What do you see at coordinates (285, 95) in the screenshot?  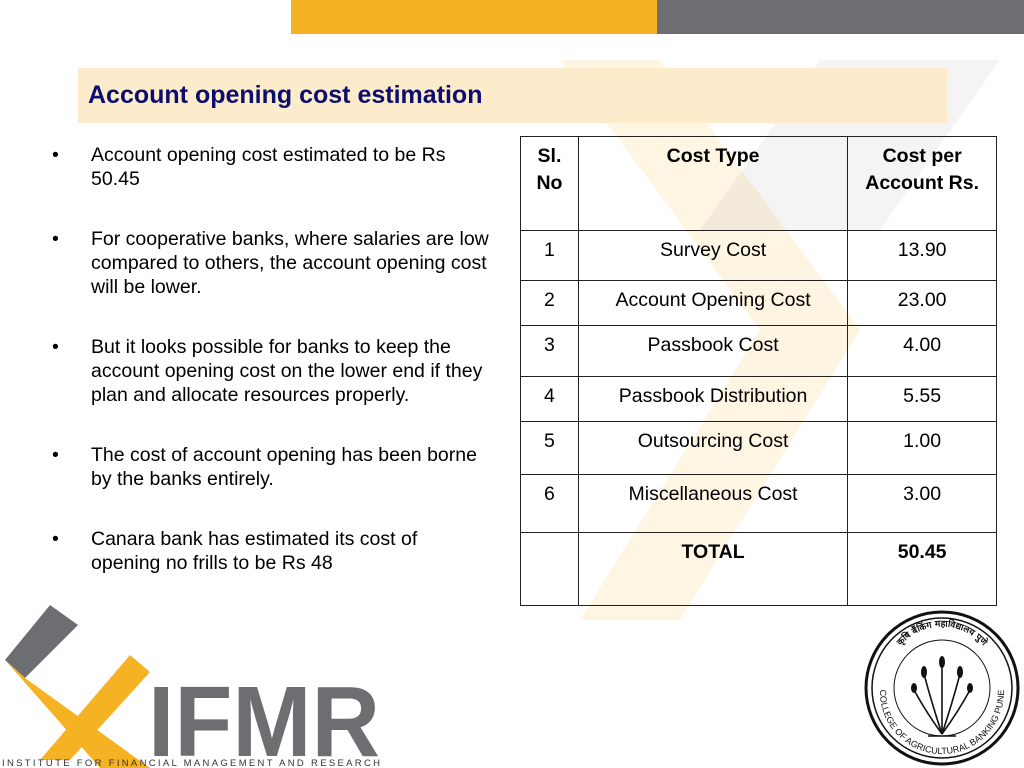 I see `page-title: Account opening cost estimation` at bounding box center [285, 95].